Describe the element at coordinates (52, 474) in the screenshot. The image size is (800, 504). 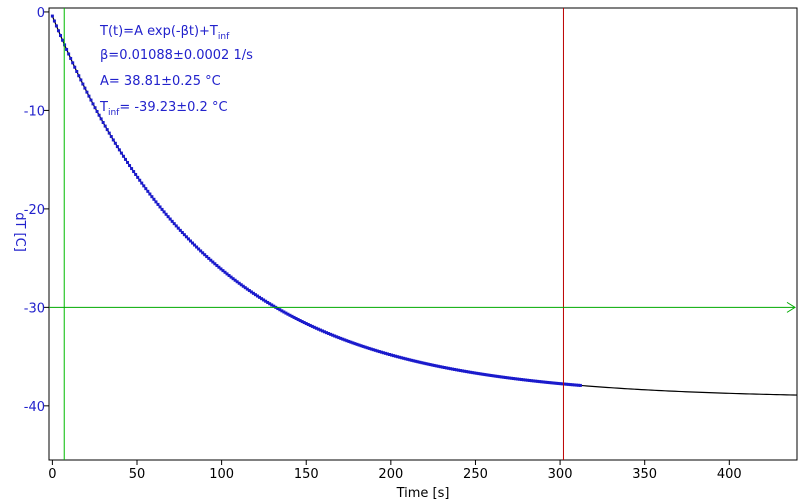
I see `x-tick-label: 0` at that location.